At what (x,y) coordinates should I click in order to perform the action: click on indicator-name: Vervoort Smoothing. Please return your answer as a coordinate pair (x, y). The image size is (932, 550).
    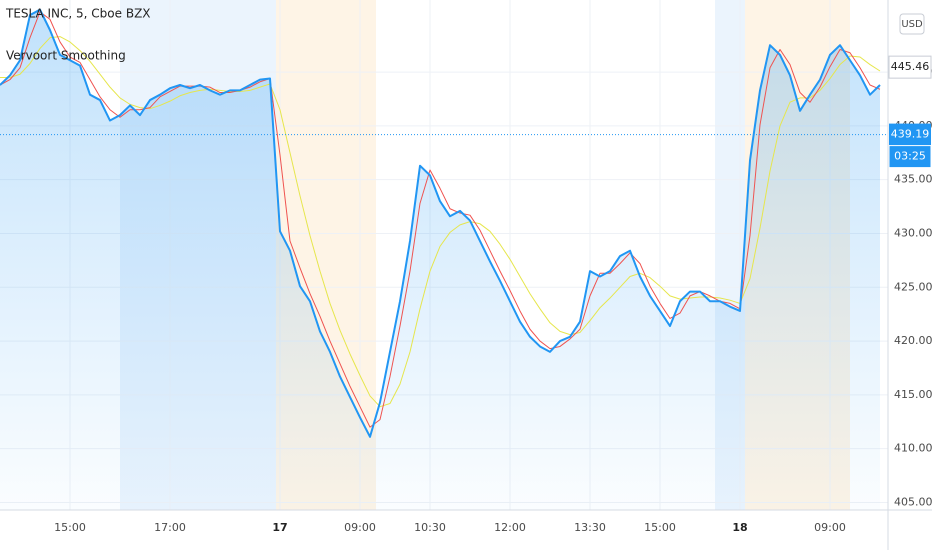
    Looking at the image, I should click on (66, 56).